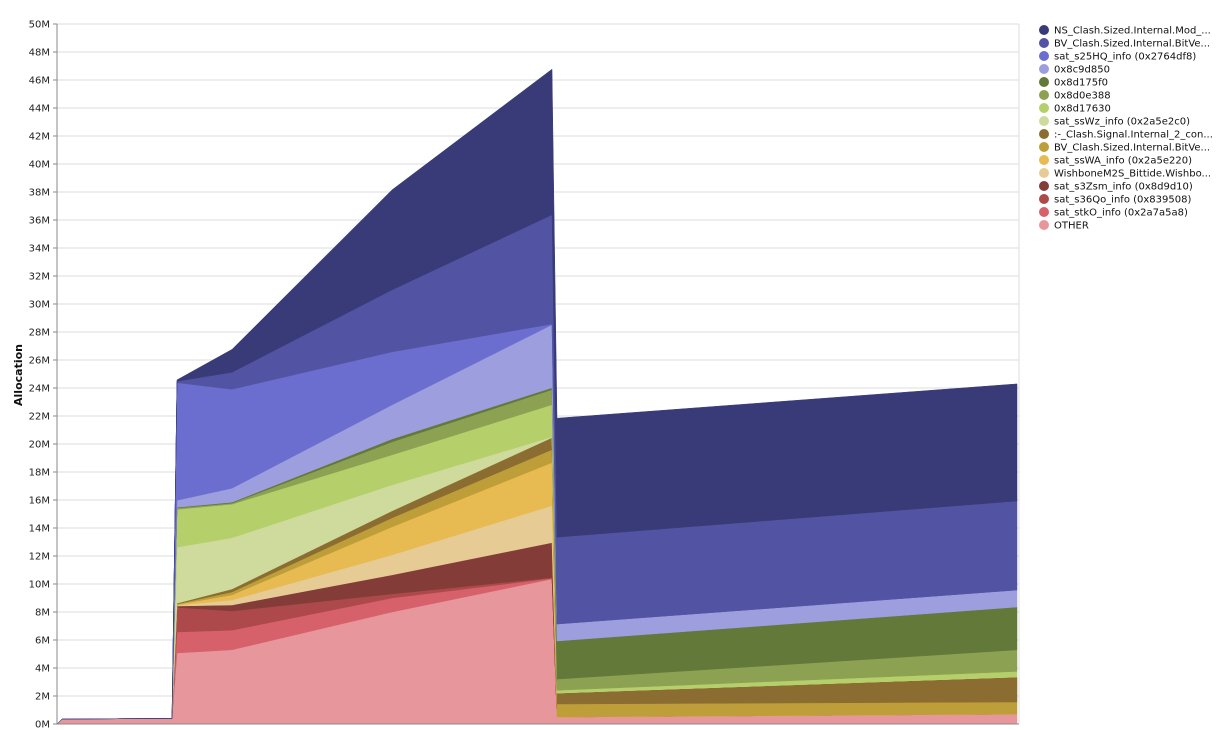 The height and width of the screenshot is (730, 1220). I want to click on legend-item: sat_ssWA_info (0x2a5e220), so click(1115, 161).